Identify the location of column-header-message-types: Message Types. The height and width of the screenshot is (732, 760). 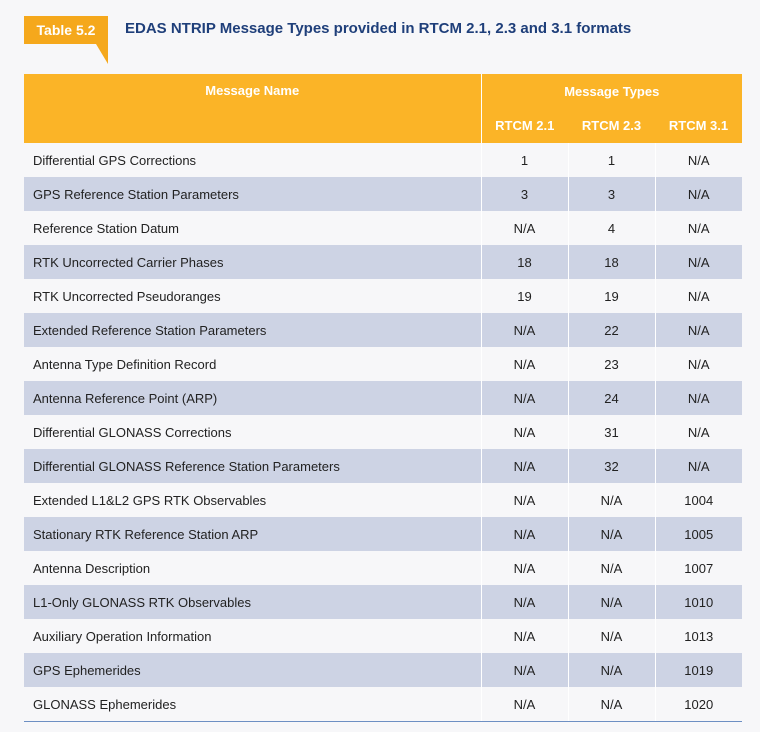
(612, 91).